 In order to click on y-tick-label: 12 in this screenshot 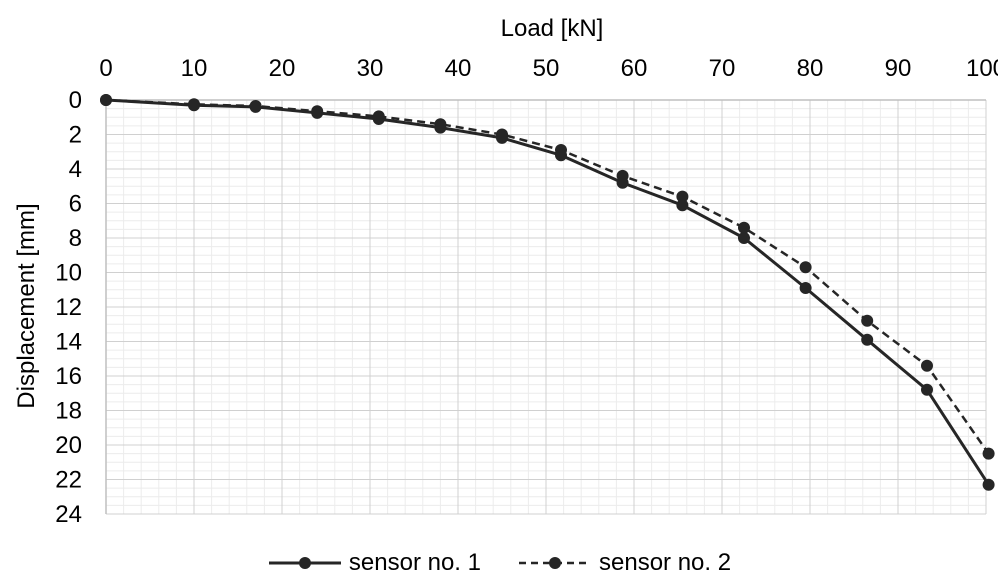, I will do `click(68, 307)`.